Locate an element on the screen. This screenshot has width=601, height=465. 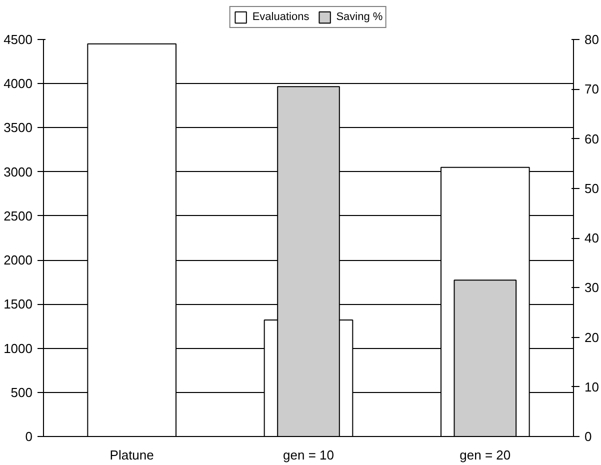
y-tick-label: 4500 is located at coordinates (18, 39).